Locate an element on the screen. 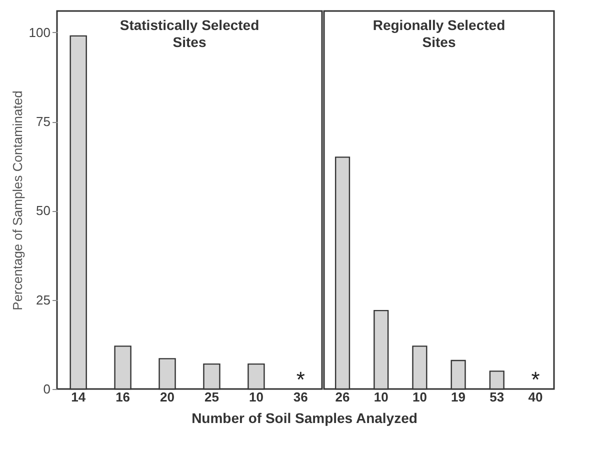  y-tick-label: 75 is located at coordinates (43, 122).